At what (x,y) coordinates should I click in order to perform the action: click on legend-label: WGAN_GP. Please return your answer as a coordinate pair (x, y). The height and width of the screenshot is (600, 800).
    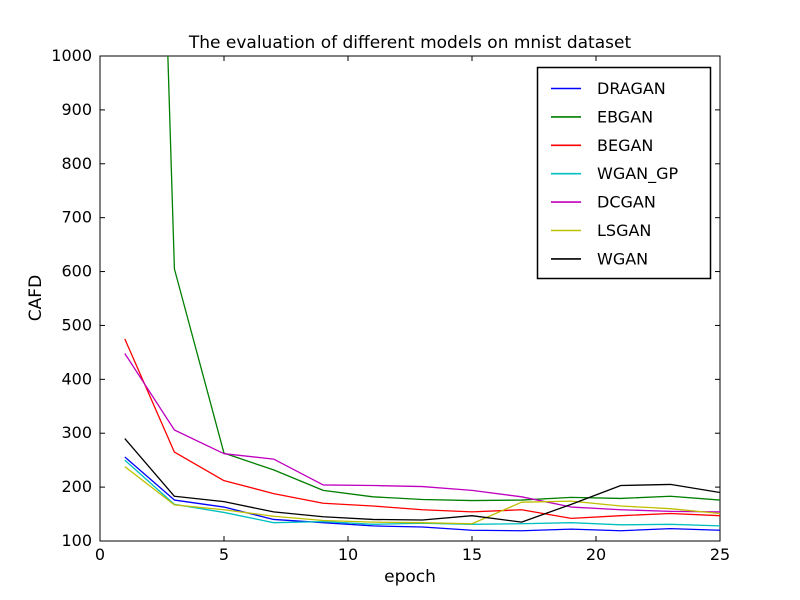
    Looking at the image, I should click on (638, 174).